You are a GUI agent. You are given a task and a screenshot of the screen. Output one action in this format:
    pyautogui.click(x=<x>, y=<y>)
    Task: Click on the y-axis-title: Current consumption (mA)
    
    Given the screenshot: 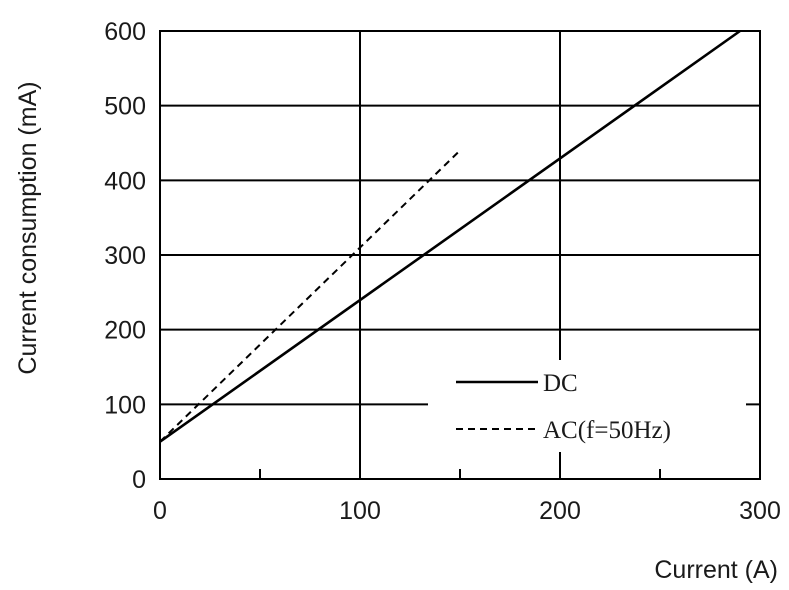 What is the action you would take?
    pyautogui.click(x=28, y=227)
    